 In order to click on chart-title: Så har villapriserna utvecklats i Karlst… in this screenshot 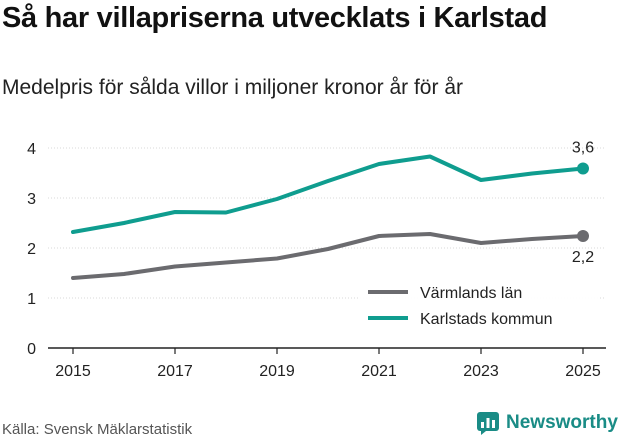, I will do `click(275, 18)`.